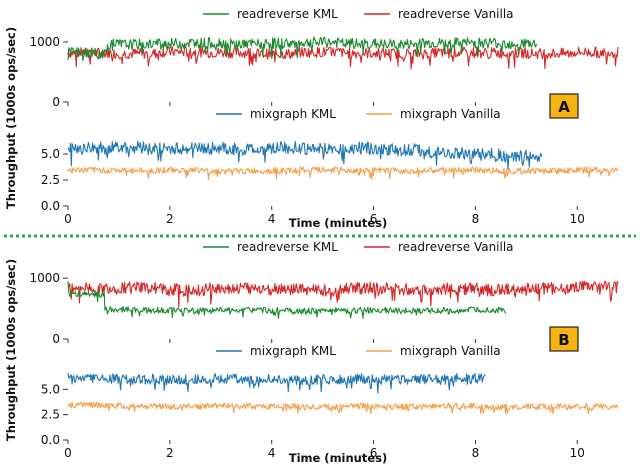 The height and width of the screenshot is (470, 640). I want to click on legend-readreverse-kml-a: readreverse KML, so click(287, 14).